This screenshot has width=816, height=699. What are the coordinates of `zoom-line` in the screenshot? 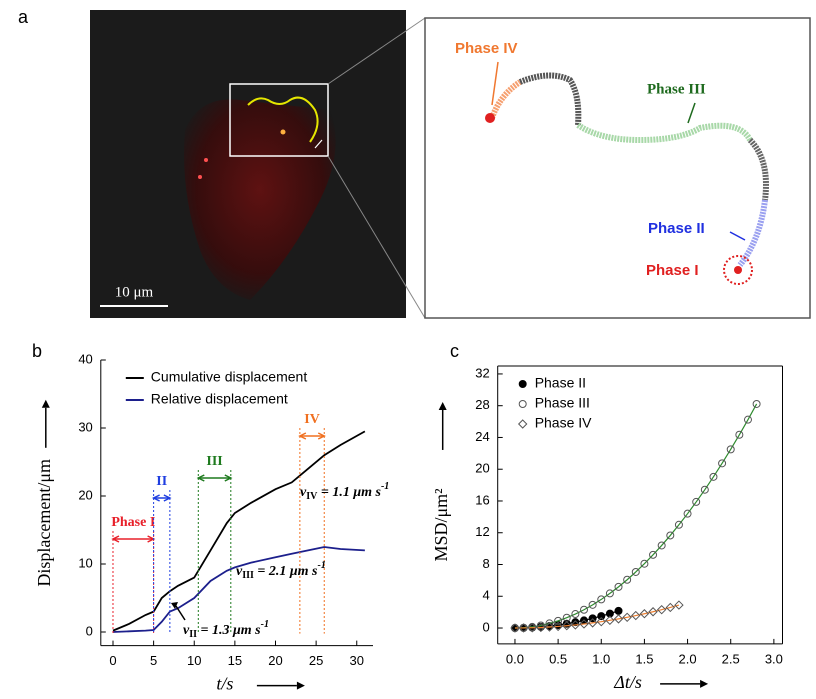 It's located at (376, 237).